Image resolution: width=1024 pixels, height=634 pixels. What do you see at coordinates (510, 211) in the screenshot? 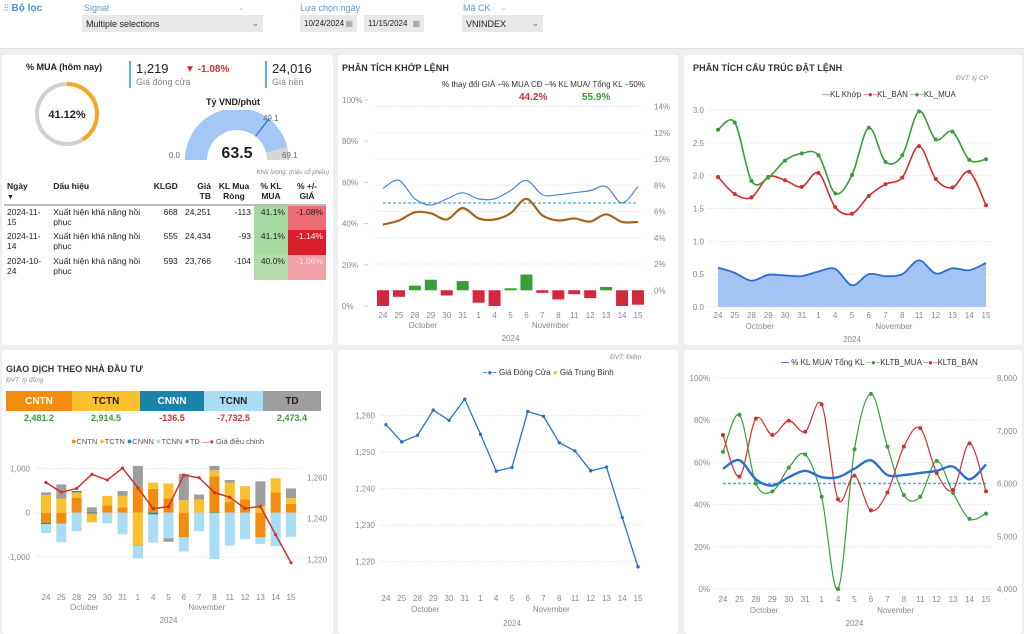
I see `buy-cd-line` at bounding box center [510, 211].